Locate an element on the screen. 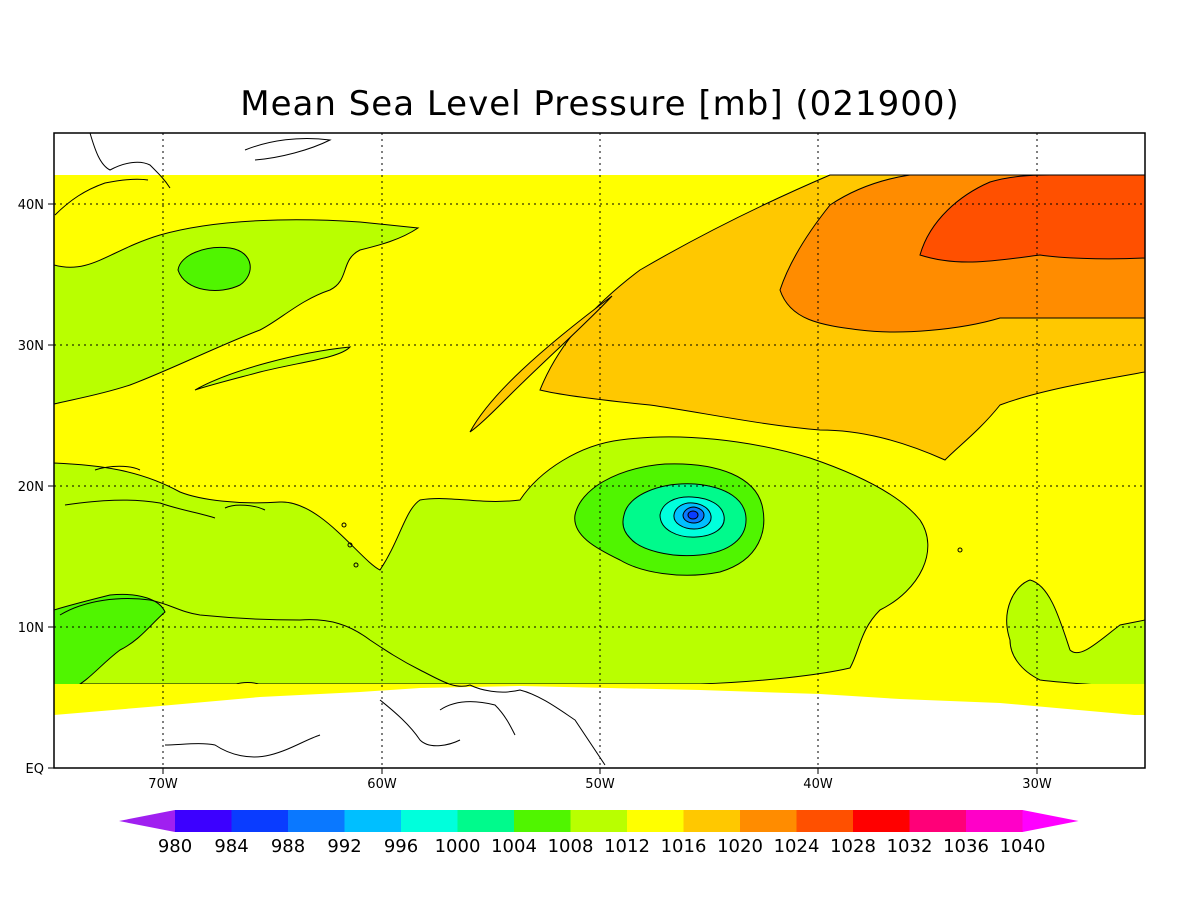 This screenshot has height=900, width=1200. x-tick-label: 50W is located at coordinates (600, 784).